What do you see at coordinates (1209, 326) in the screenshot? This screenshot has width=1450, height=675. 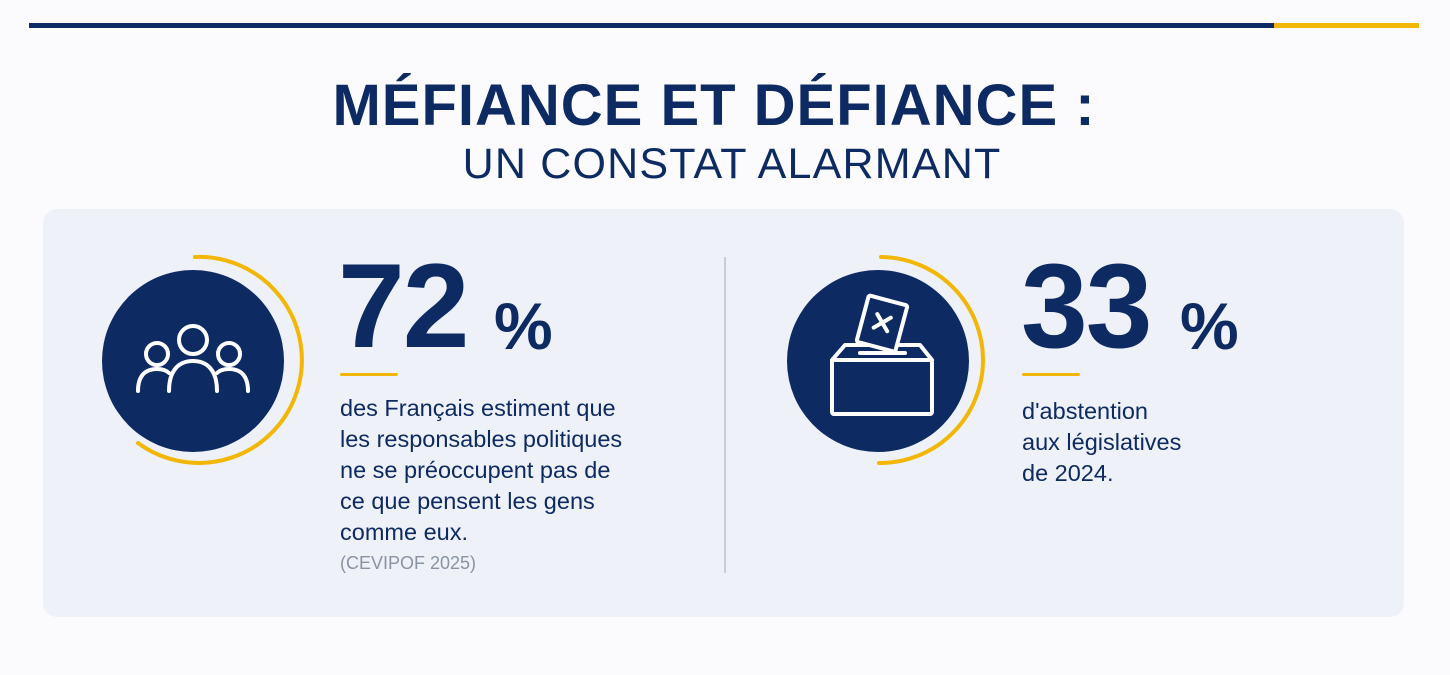 I see `stat-2-unit: %` at bounding box center [1209, 326].